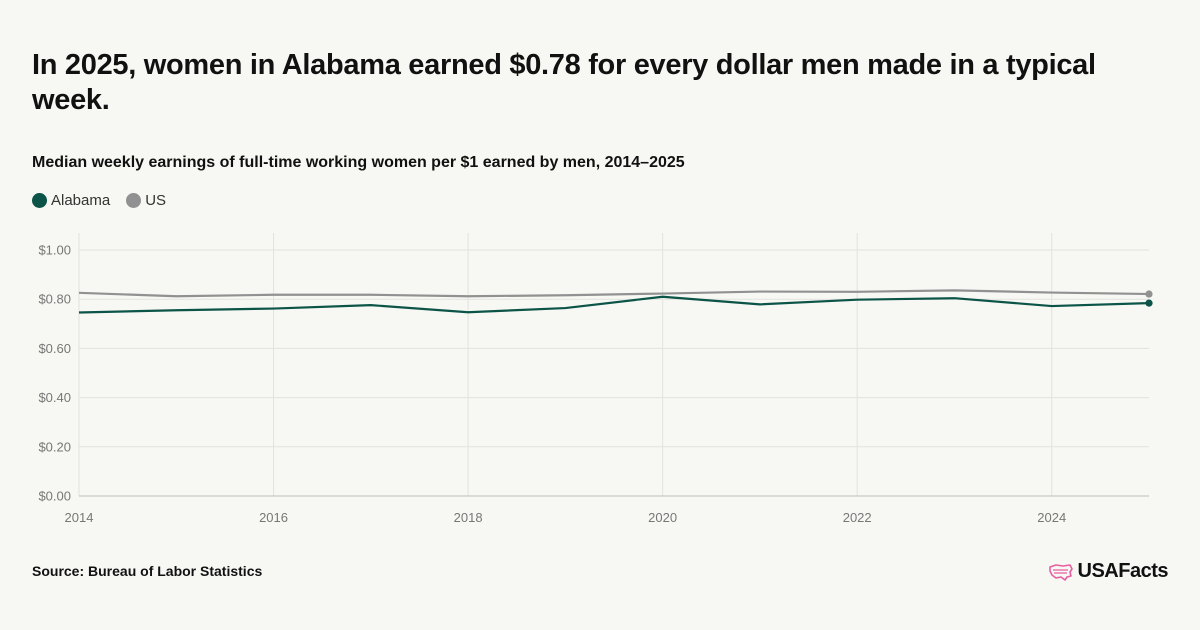  Describe the element at coordinates (857, 517) in the screenshot. I see `x-tick-label-2022: 2022` at that location.